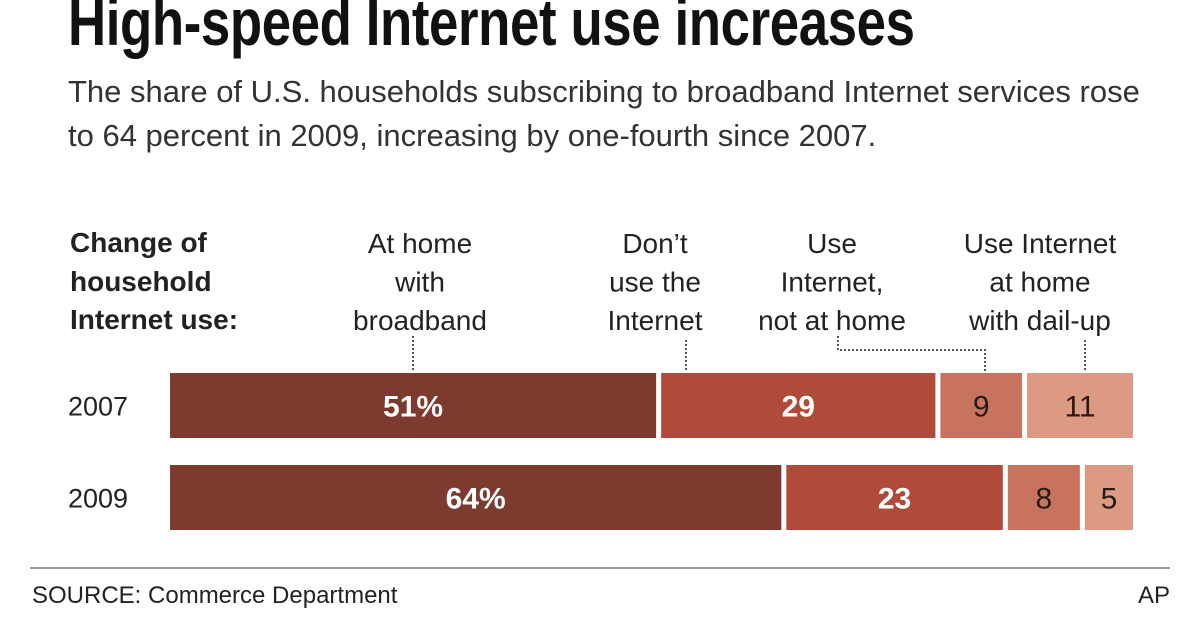 The image size is (1200, 630). I want to click on series-header: Don’t, so click(655, 243).